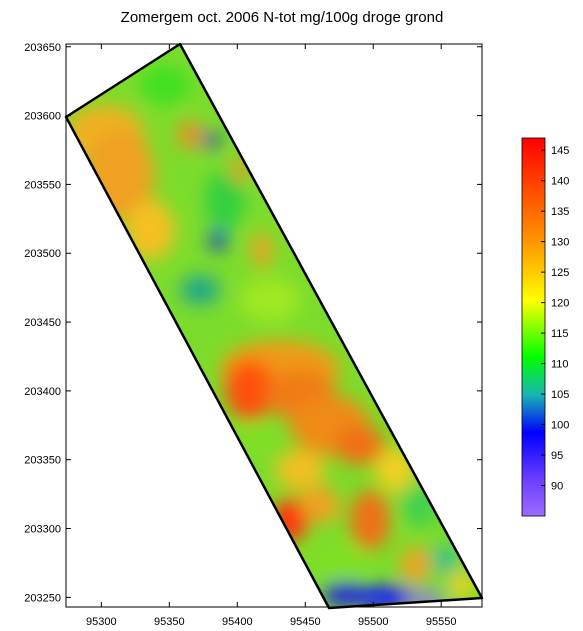 The image size is (583, 631). I want to click on y-tick-label: 203550, so click(42, 185).